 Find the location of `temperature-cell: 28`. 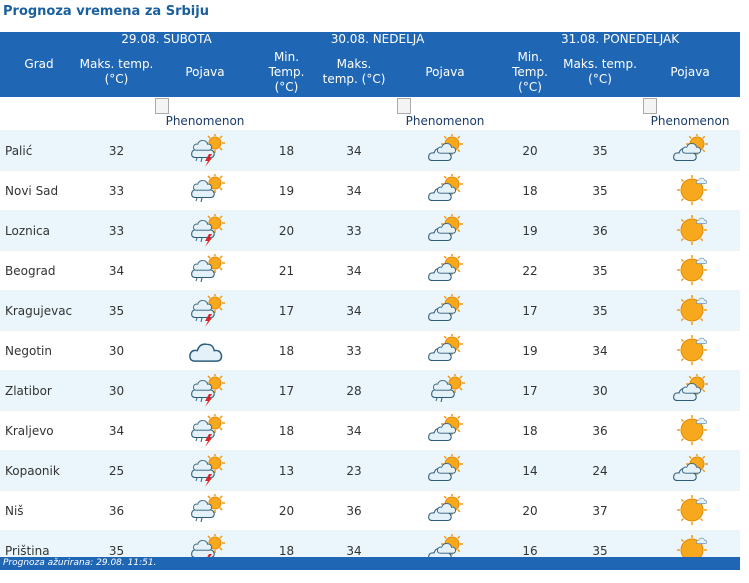

temperature-cell: 28 is located at coordinates (354, 390).